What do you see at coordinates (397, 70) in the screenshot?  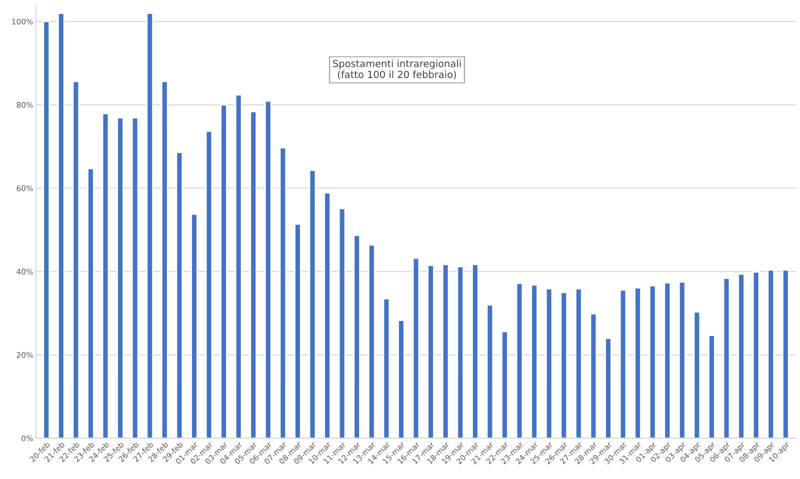 I see `annotation: Spostamenti intraregionali (fatto 100 il 20 febbraio)` at bounding box center [397, 70].